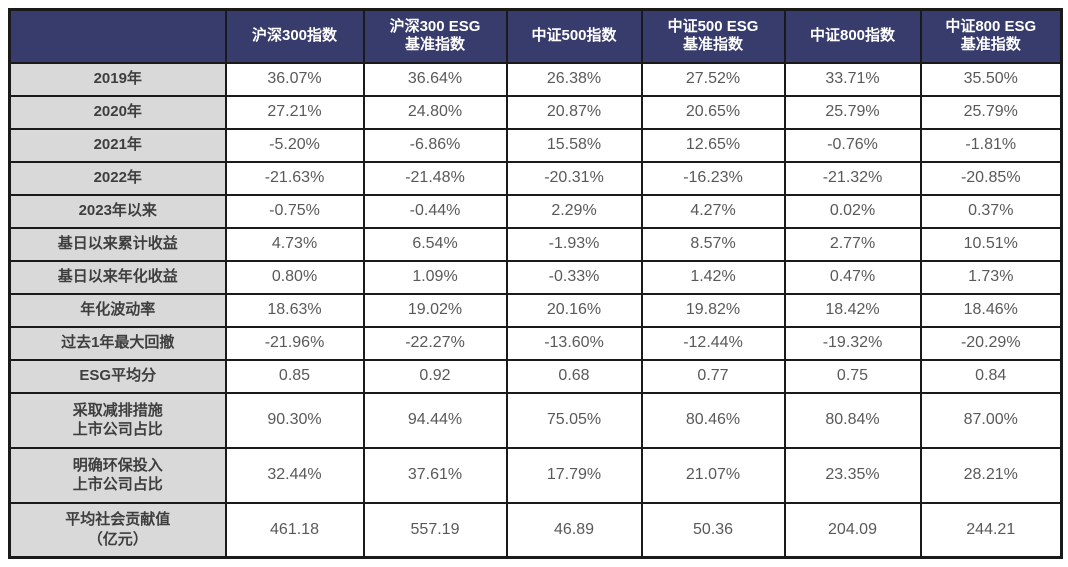 This screenshot has width=1068, height=567. Describe the element at coordinates (294, 310) in the screenshot. I see `data-cell: 18.63%` at that location.